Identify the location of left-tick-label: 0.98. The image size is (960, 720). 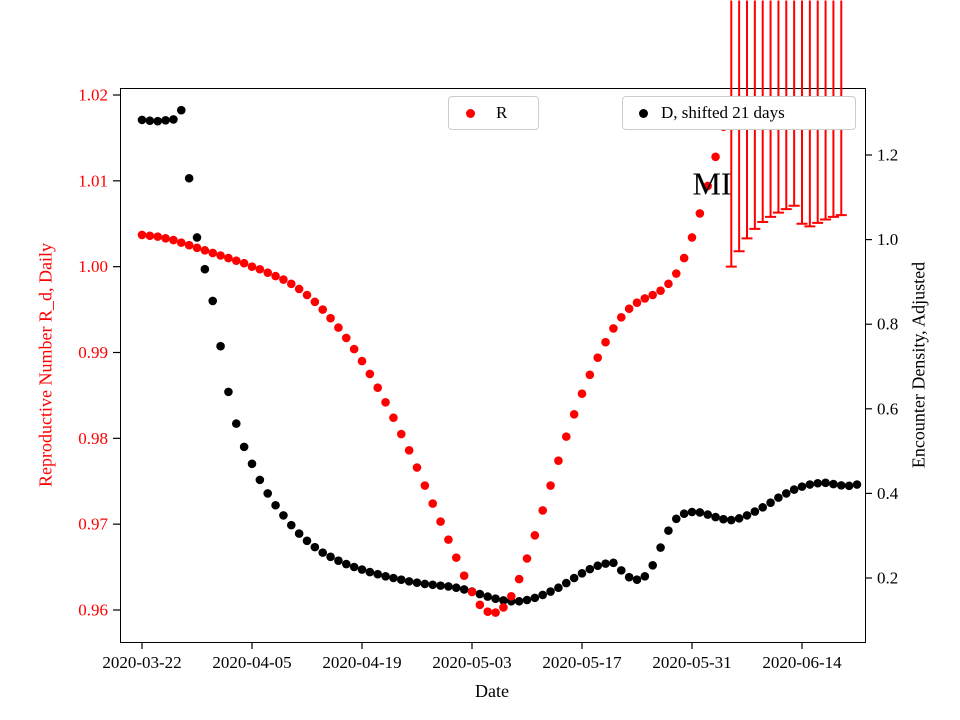
(93, 438).